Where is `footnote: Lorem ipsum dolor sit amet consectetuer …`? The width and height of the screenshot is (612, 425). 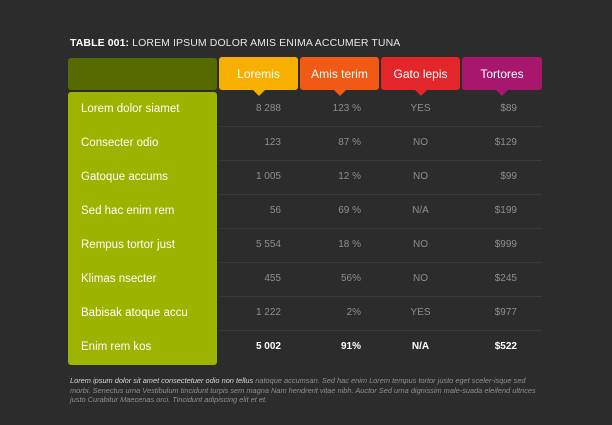 footnote: Lorem ipsum dolor sit amet consectetuer … is located at coordinates (308, 390).